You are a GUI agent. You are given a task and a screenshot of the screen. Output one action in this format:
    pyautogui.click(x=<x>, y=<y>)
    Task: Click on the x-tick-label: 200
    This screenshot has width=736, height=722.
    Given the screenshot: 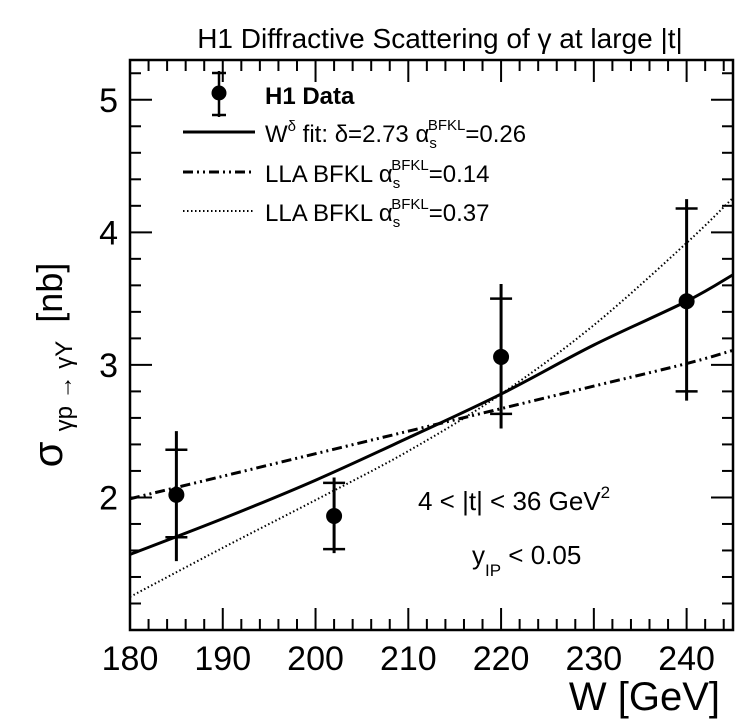 What is the action you would take?
    pyautogui.click(x=315, y=659)
    